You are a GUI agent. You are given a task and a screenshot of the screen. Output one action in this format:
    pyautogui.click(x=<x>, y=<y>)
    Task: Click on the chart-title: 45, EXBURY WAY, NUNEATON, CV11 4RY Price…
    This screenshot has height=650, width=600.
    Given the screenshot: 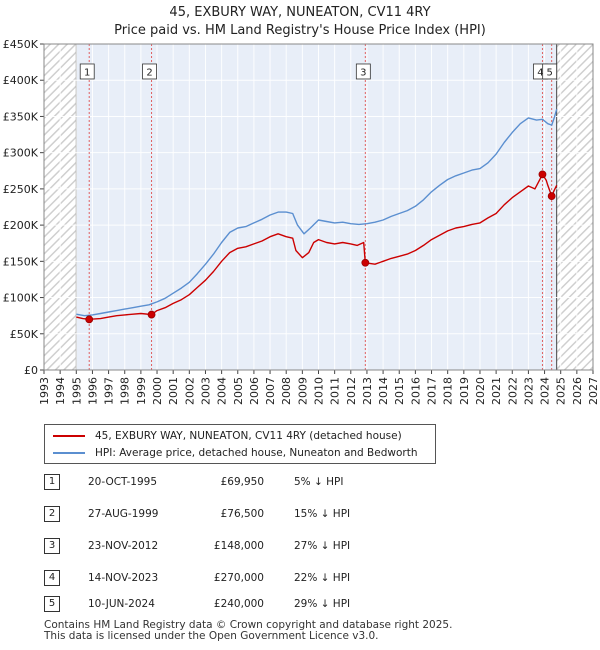 What is the action you would take?
    pyautogui.click(x=300, y=22)
    